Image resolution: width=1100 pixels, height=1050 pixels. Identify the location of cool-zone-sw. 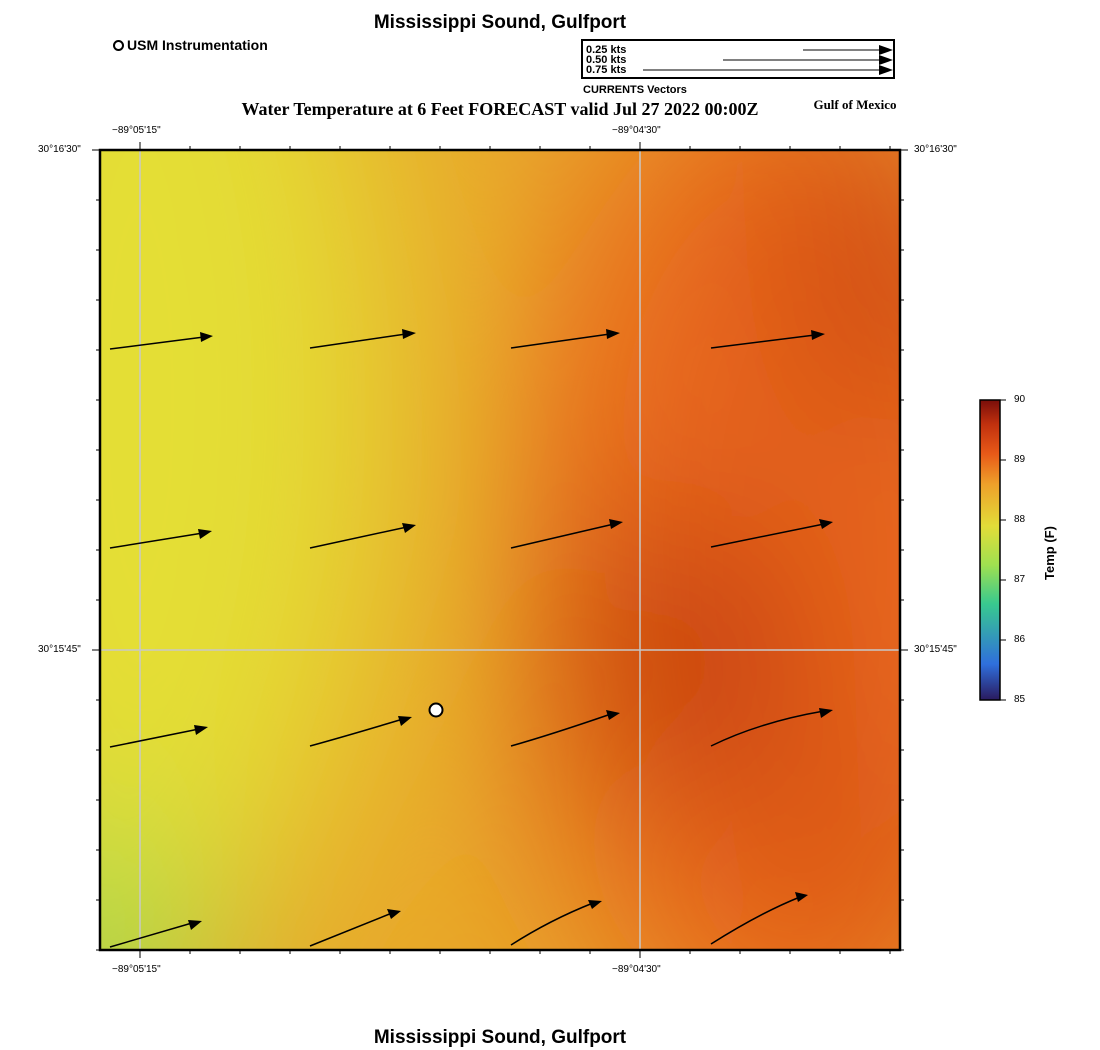
(155, 895).